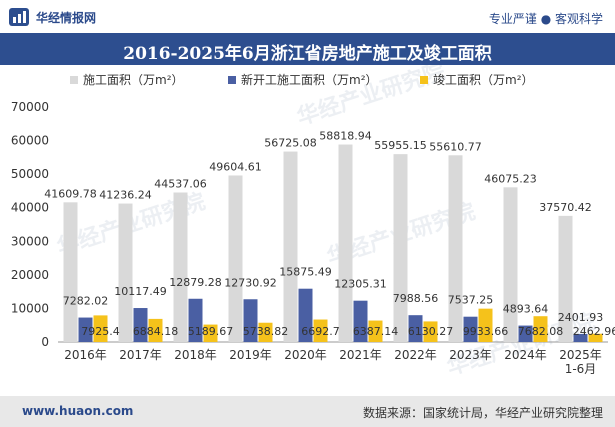 The image size is (615, 427). Describe the element at coordinates (482, 413) in the screenshot. I see `data-source: 数据来源：国家统计局，华经产业研究院整理` at that location.